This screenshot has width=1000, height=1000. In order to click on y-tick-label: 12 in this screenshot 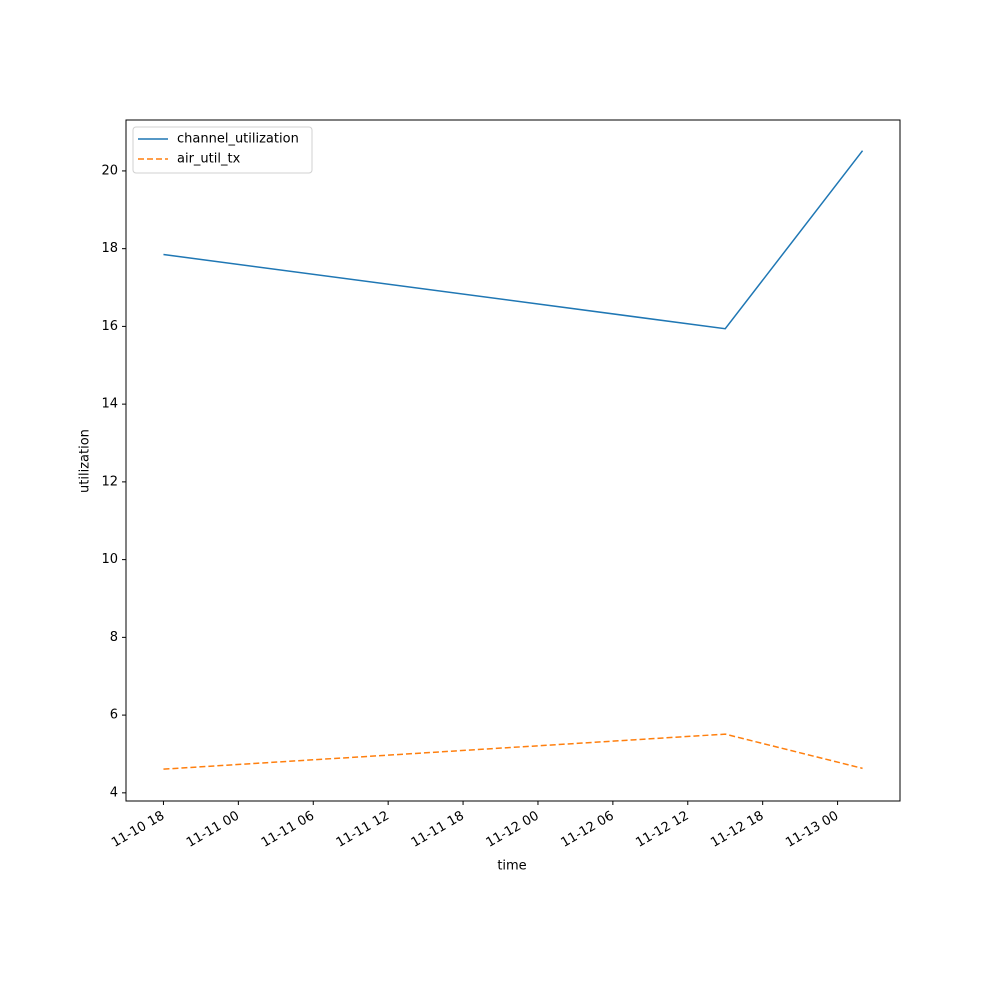, I will do `click(109, 481)`.